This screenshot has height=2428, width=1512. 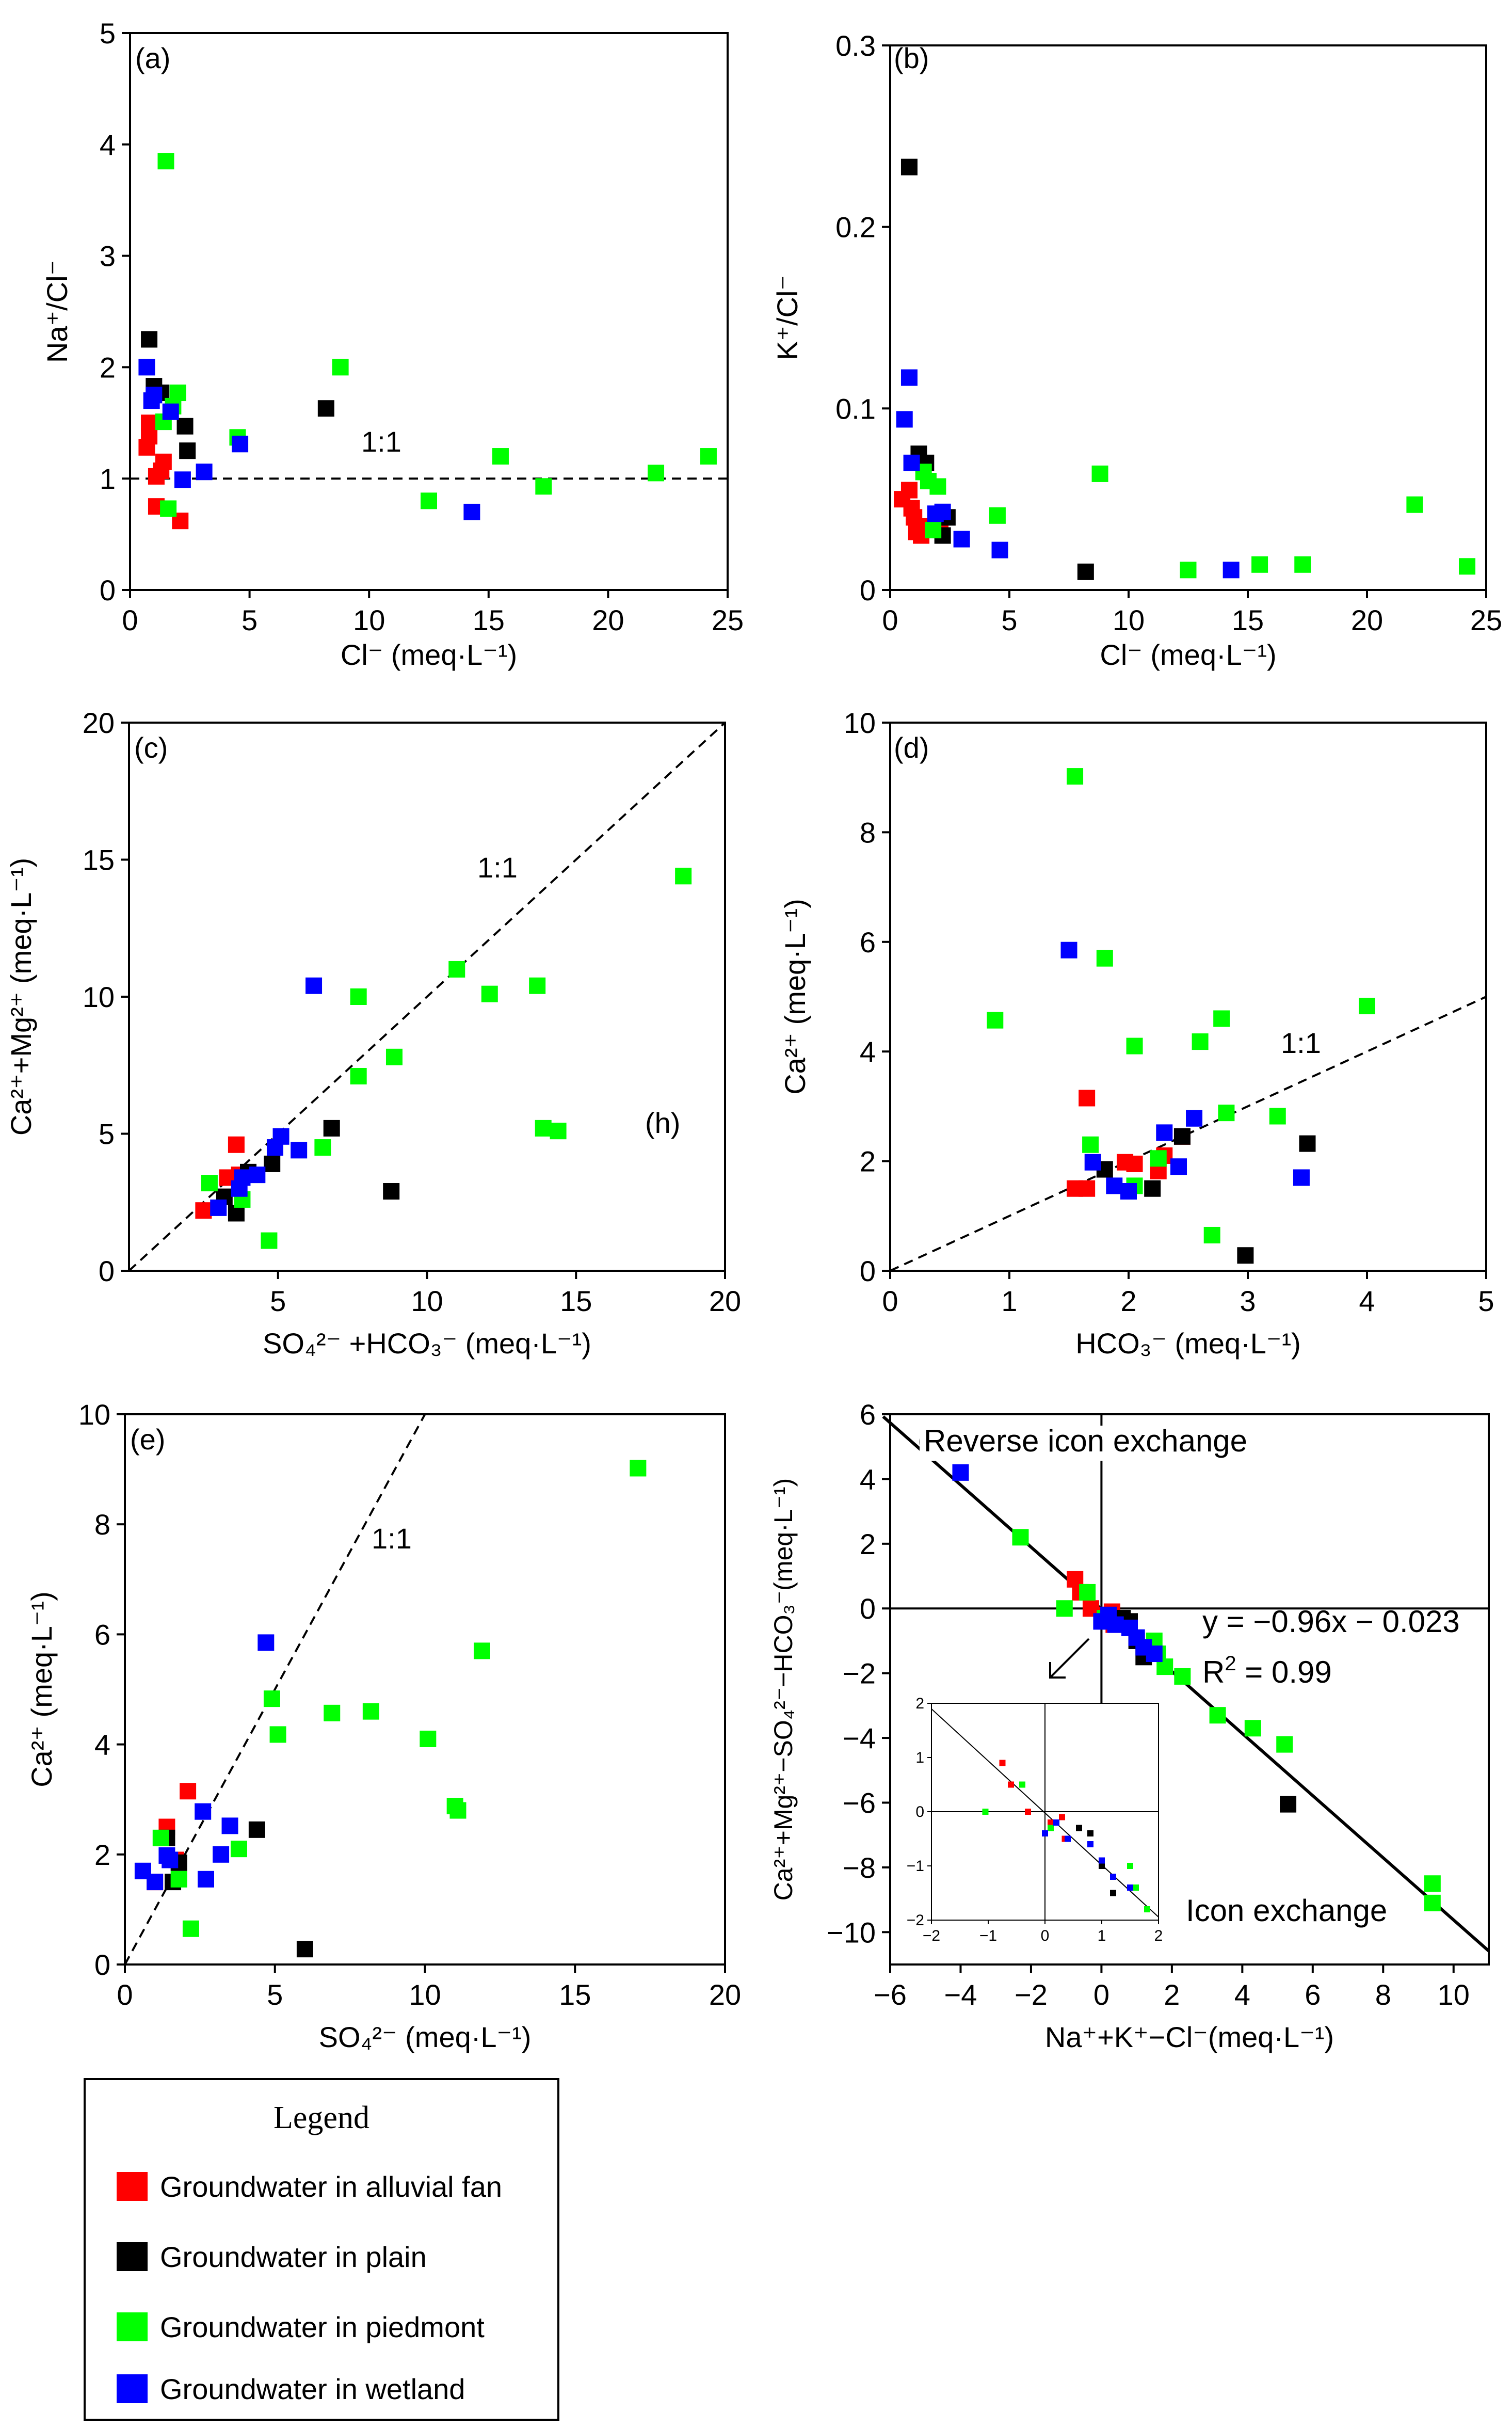 What do you see at coordinates (911, 58) in the screenshot?
I see `panel-tag: (b)` at bounding box center [911, 58].